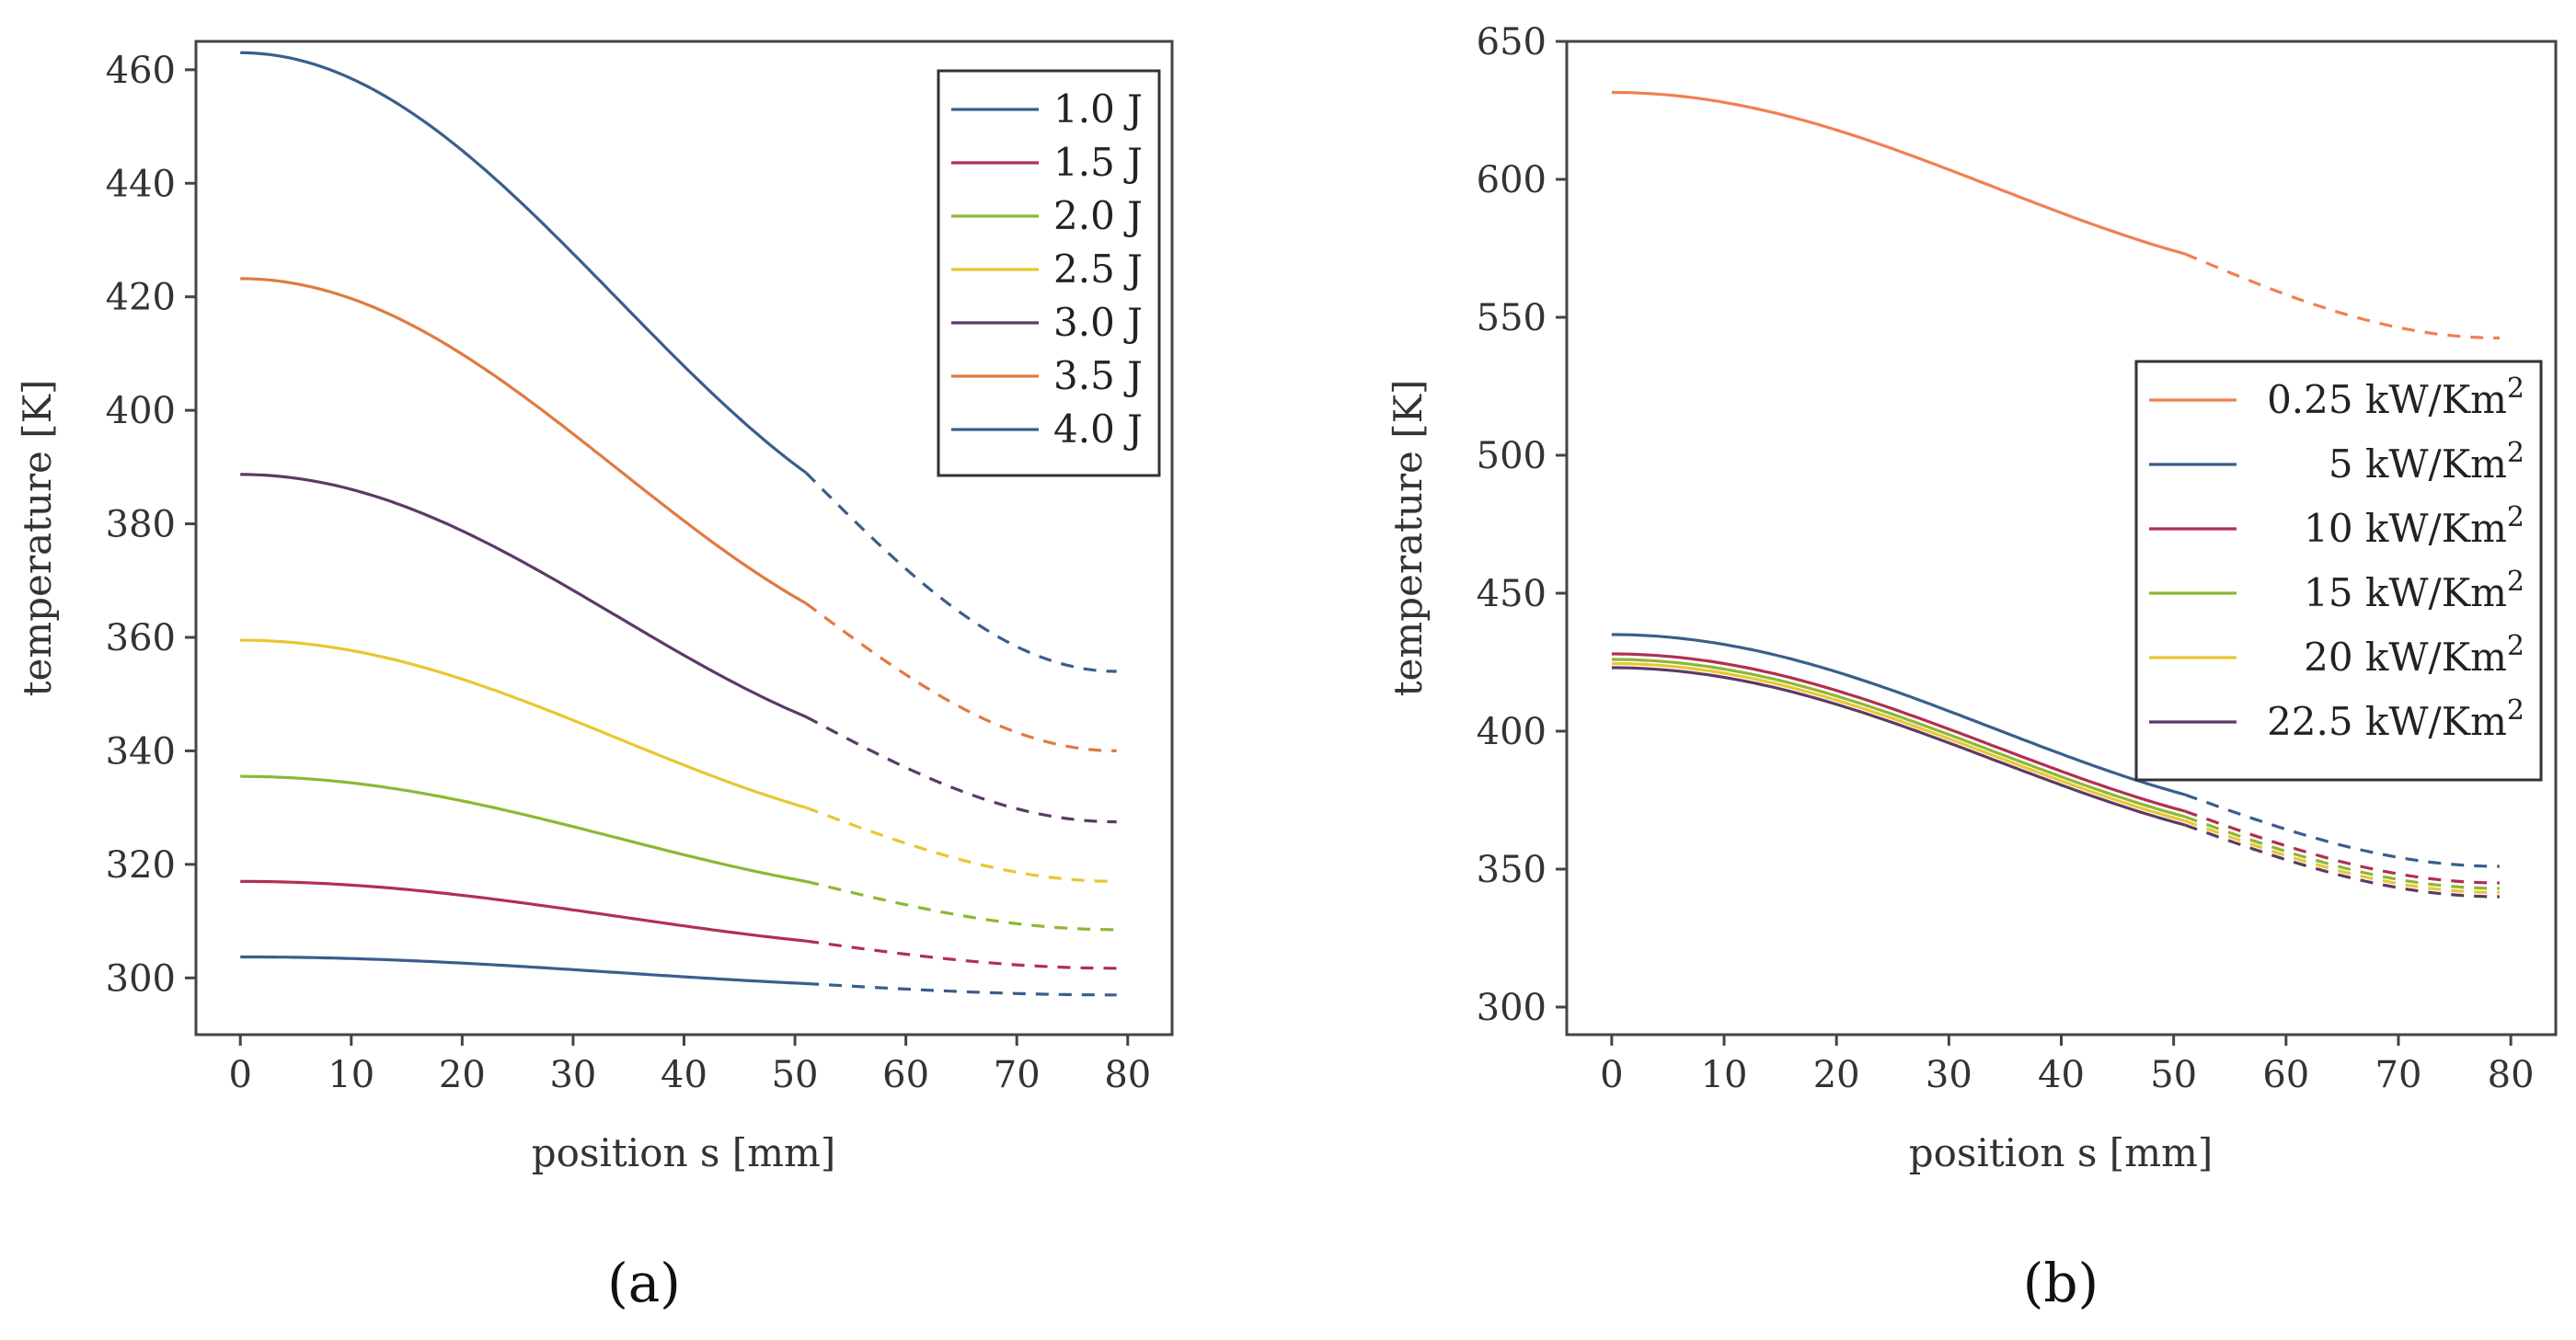 This screenshot has height=1340, width=2576. Describe the element at coordinates (2414, 591) in the screenshot. I see `legend-label: 15 kW/Km2` at that location.